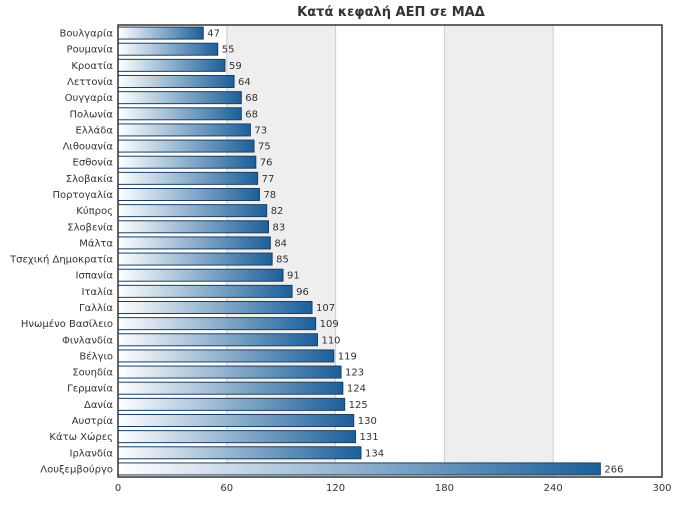 Image resolution: width=682 pixels, height=513 pixels. What do you see at coordinates (90, 389) in the screenshot?
I see `category-label: Γερμανία` at bounding box center [90, 389].